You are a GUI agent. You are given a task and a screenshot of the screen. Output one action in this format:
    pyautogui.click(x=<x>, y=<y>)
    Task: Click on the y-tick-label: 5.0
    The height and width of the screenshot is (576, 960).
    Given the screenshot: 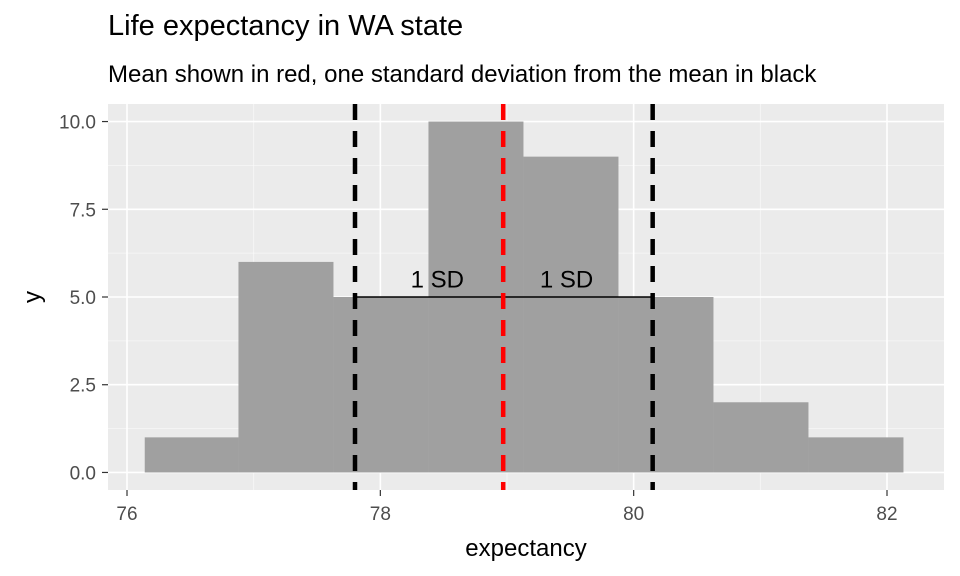 What is the action you would take?
    pyautogui.click(x=83, y=298)
    